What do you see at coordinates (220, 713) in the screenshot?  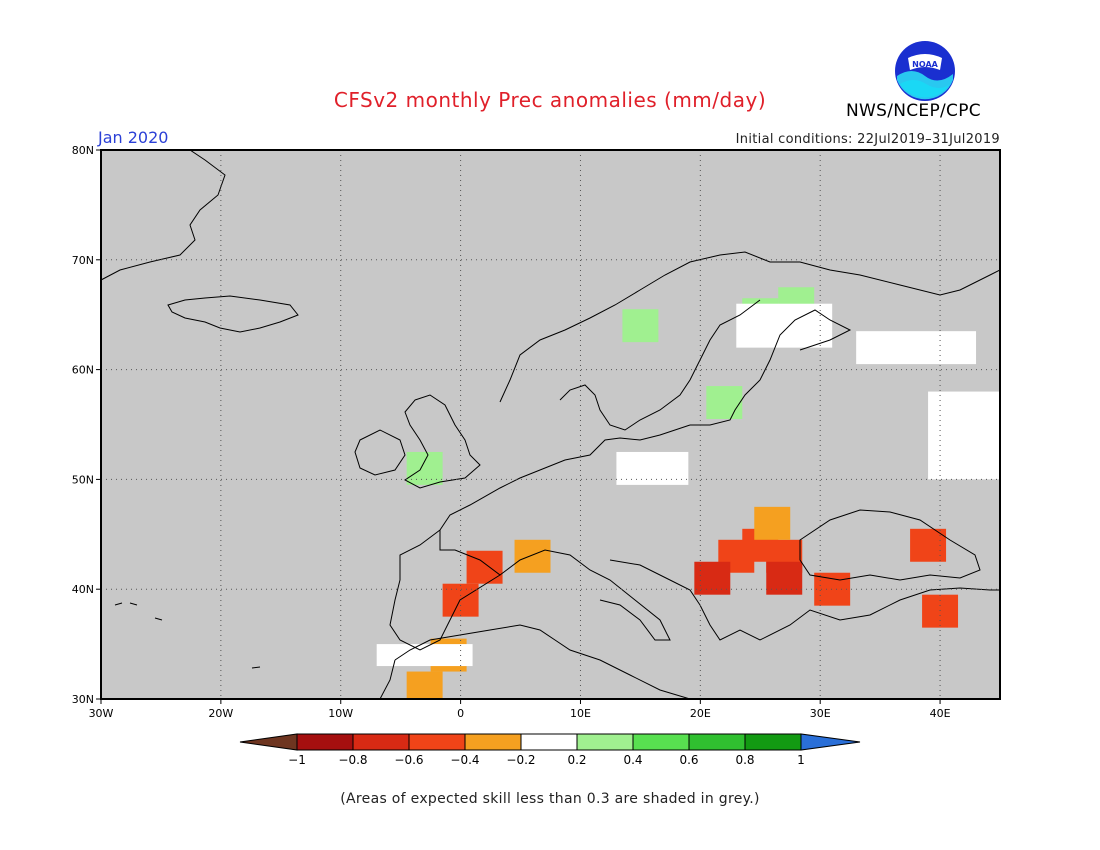 I see `lon-label: 20W` at bounding box center [220, 713].